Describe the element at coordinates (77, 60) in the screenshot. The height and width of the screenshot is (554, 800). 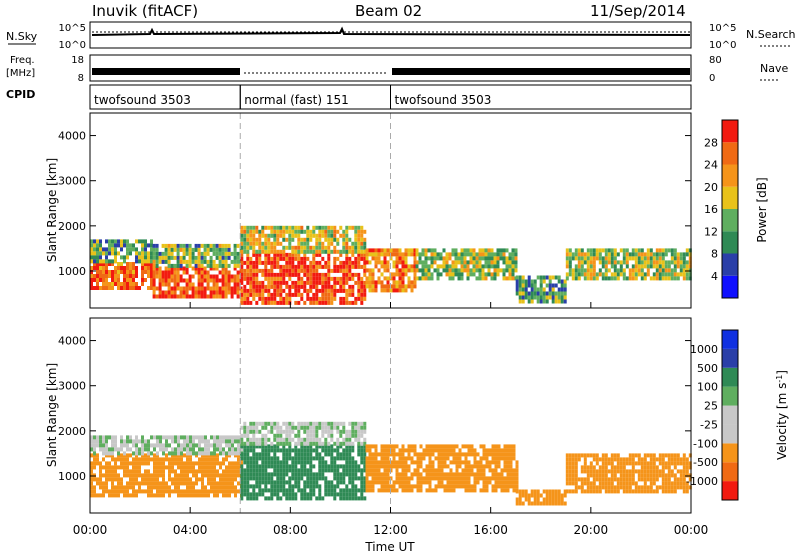
I see `freq-tick-high: 18` at that location.